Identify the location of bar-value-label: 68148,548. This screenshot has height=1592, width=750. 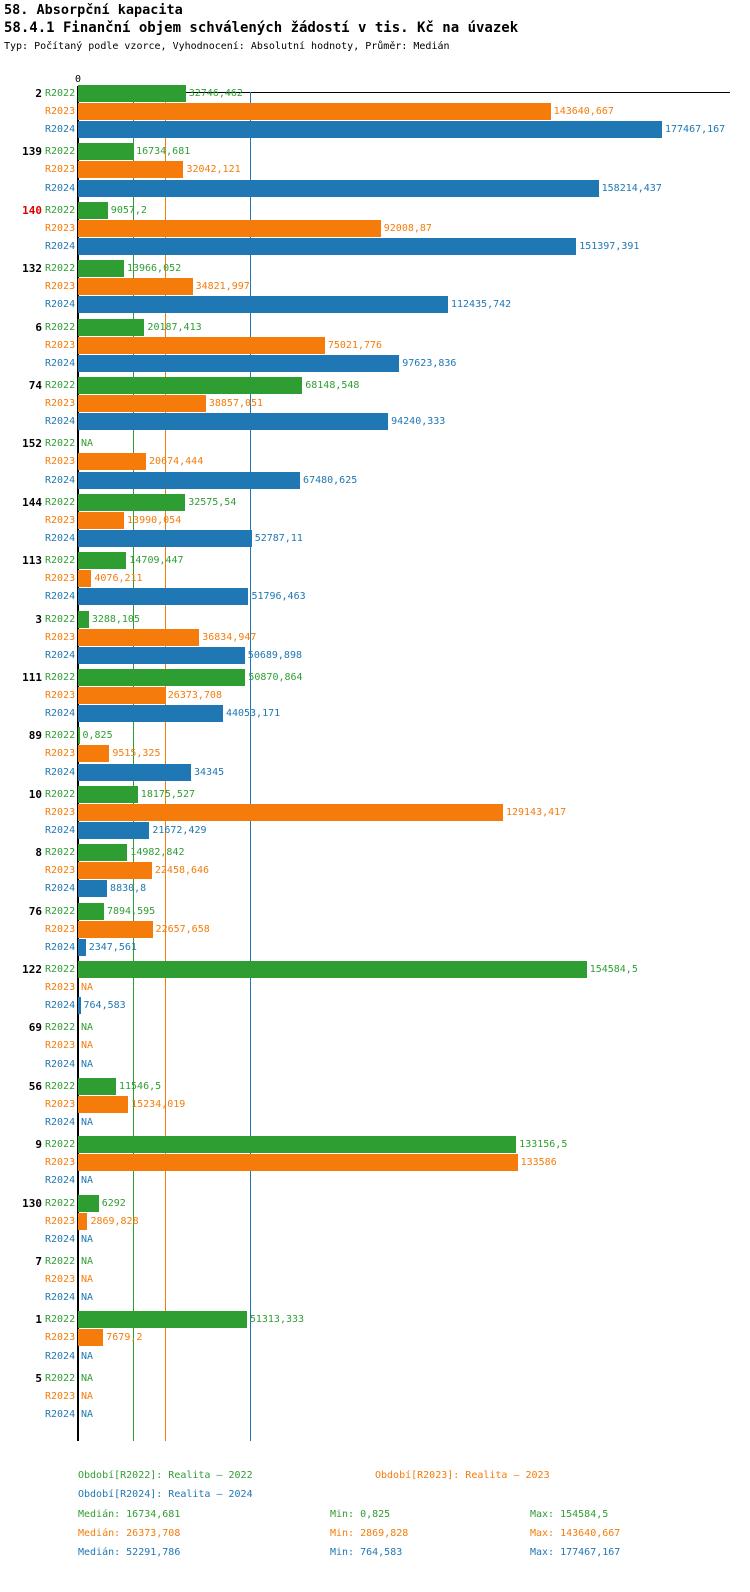
(332, 385).